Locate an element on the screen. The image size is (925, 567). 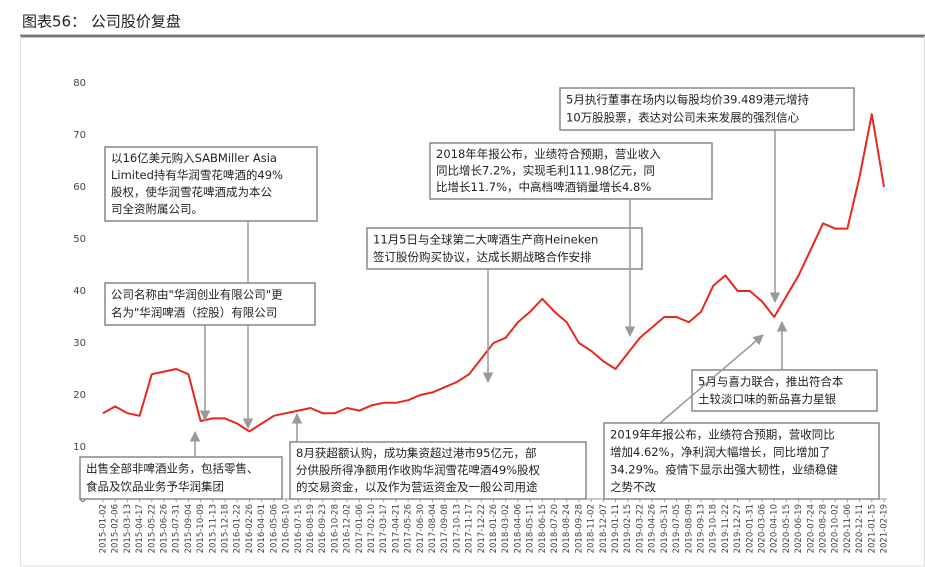
x-tick-label: 2018-12-07 is located at coordinates (604, 528).